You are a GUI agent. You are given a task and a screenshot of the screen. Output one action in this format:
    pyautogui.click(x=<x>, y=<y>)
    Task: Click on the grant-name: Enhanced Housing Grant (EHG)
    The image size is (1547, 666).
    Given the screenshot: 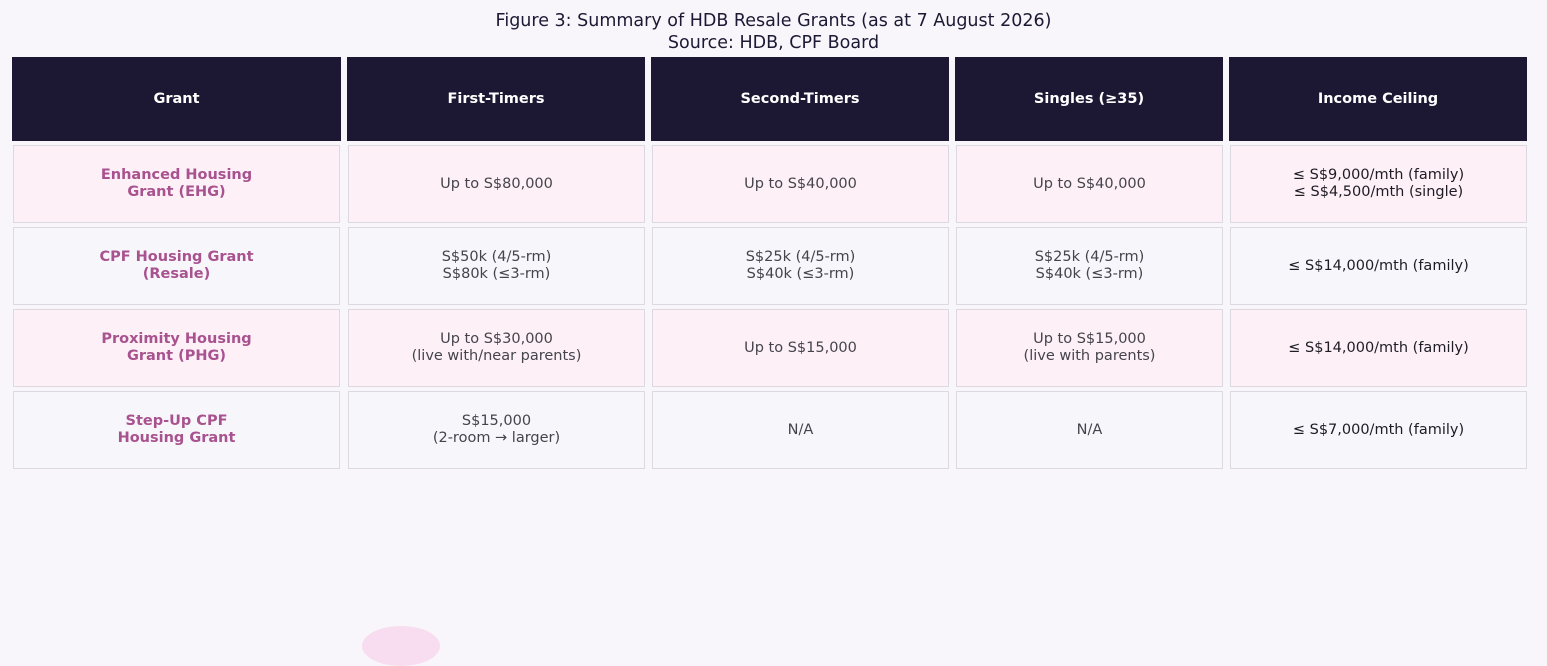 What is the action you would take?
    pyautogui.click(x=176, y=183)
    